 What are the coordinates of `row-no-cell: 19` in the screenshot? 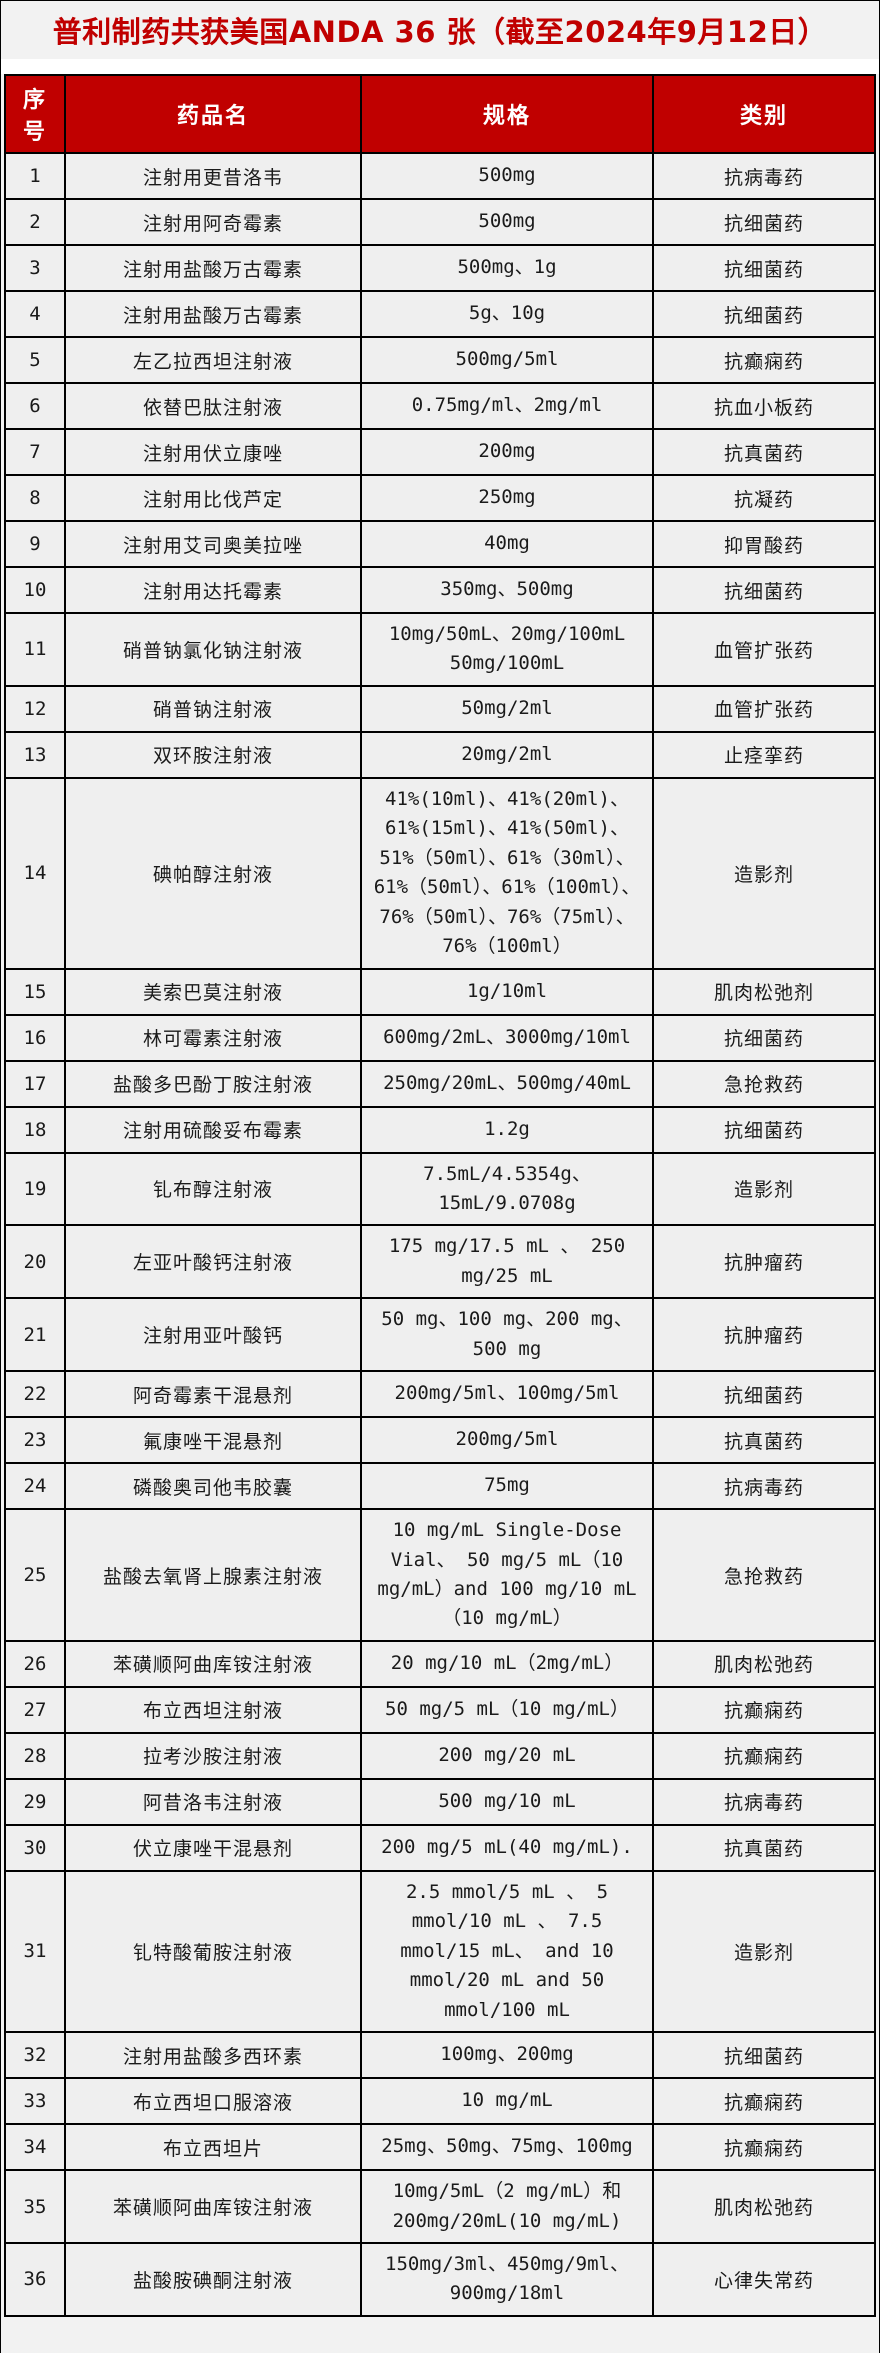 It's located at (35, 1189).